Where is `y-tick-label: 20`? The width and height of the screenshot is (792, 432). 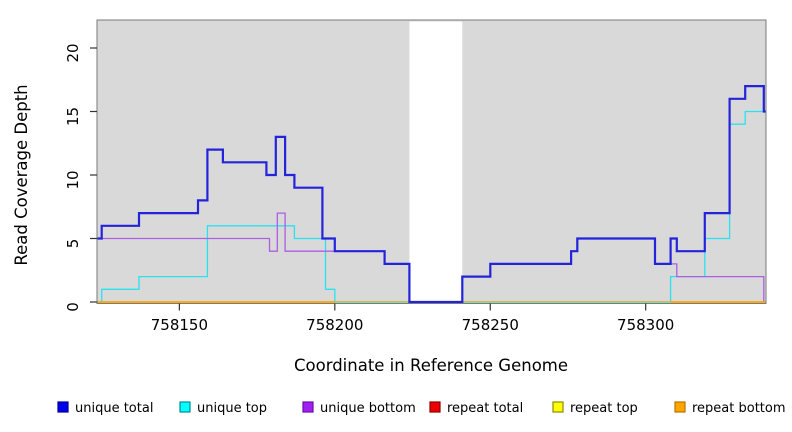 y-tick-label: 20 is located at coordinates (73, 52).